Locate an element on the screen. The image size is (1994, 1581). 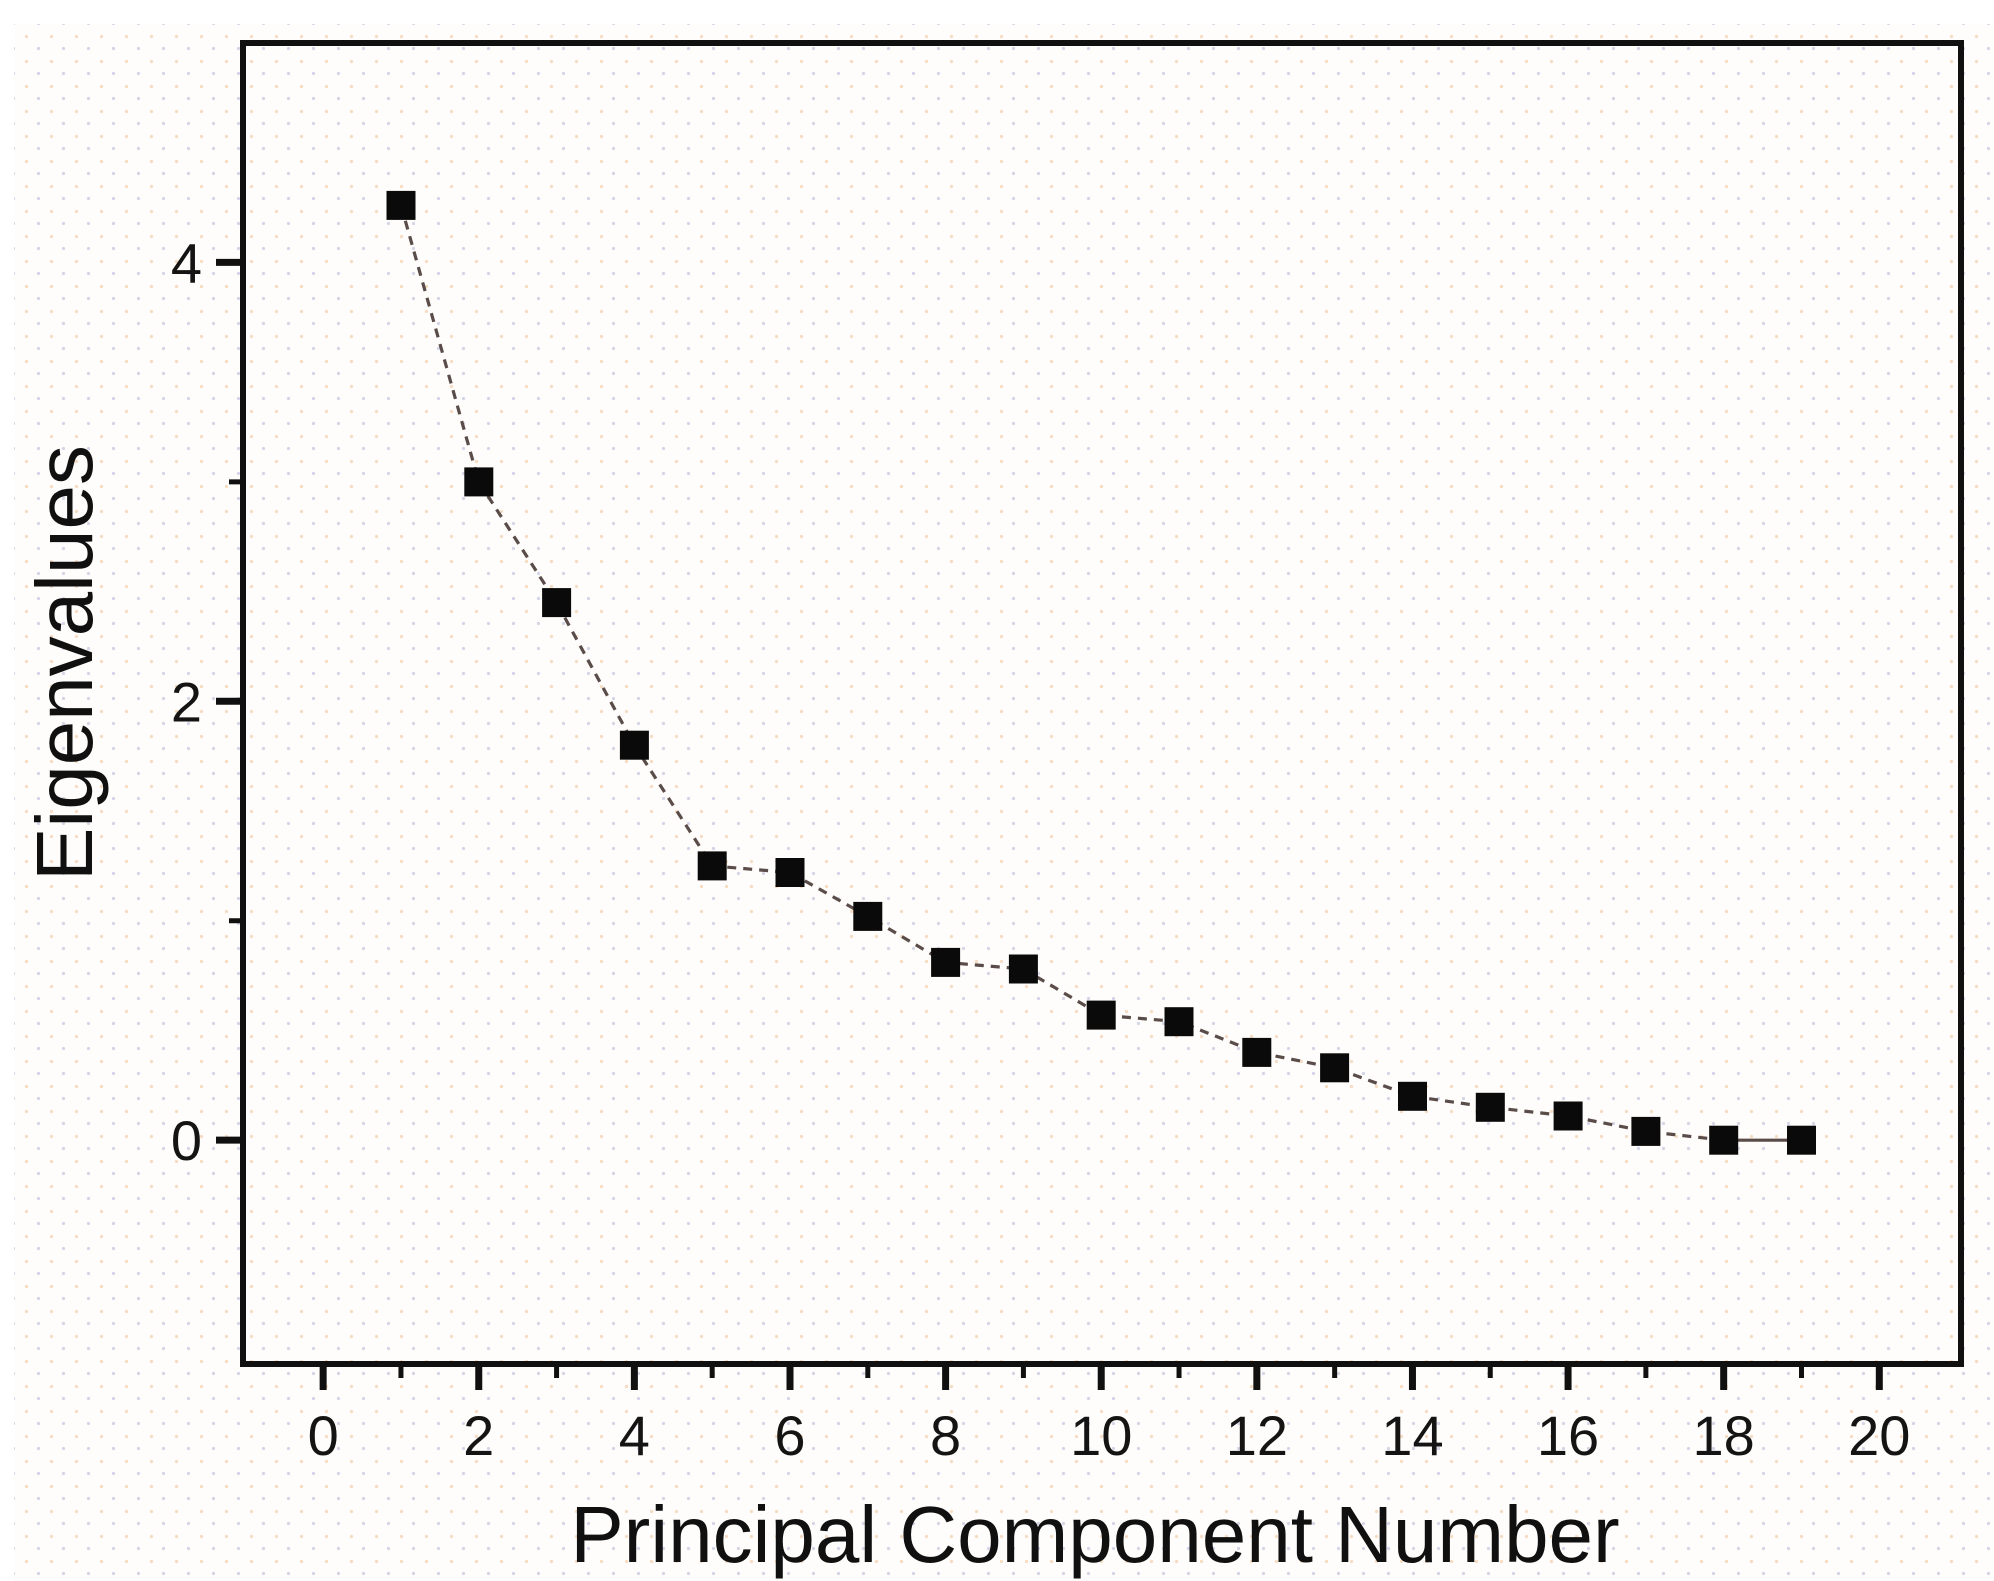
x-tick-label: 6 is located at coordinates (789, 1435).